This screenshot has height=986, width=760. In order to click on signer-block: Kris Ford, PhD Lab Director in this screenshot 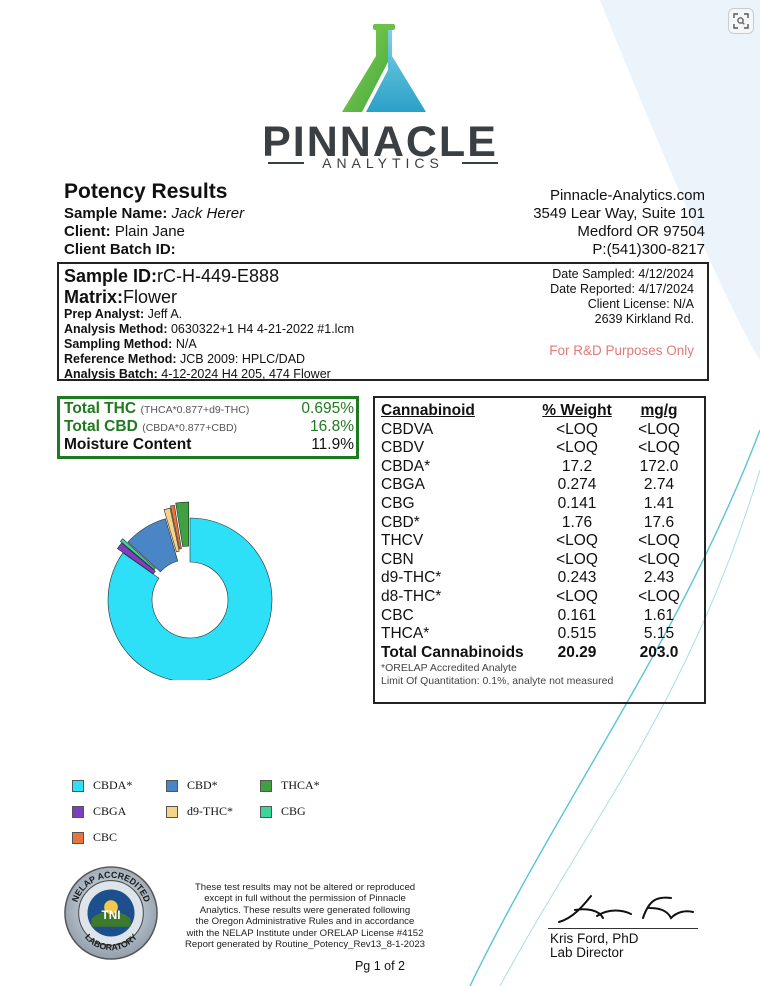, I will do `click(594, 946)`.